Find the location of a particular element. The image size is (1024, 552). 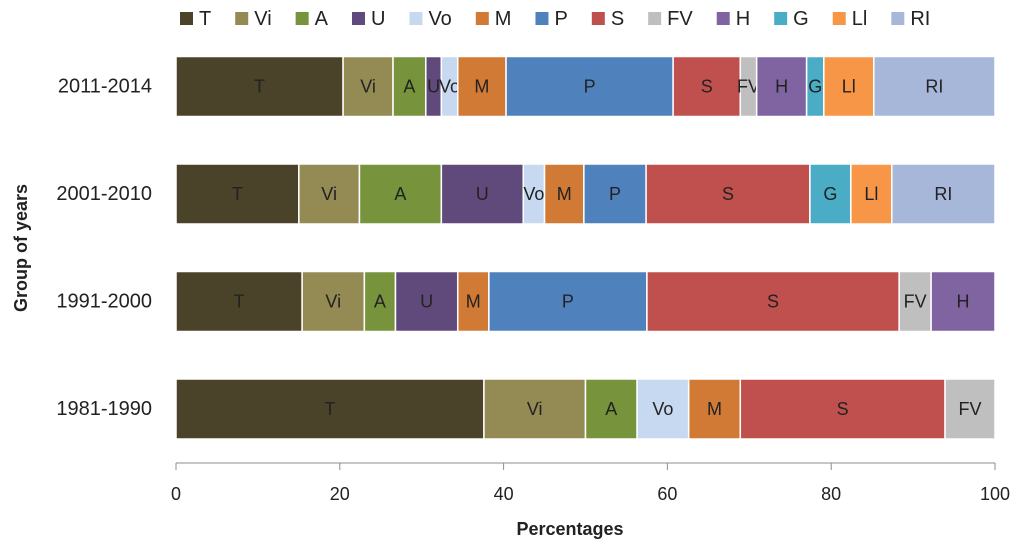

bar-label-1991-2000-fv: FV is located at coordinates (915, 302).